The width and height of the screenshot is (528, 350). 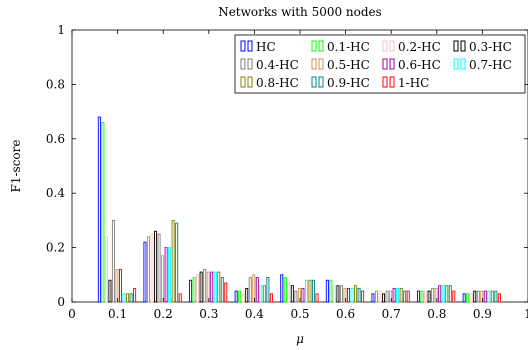 I want to click on y-tick-label: 0.8, so click(x=55, y=84).